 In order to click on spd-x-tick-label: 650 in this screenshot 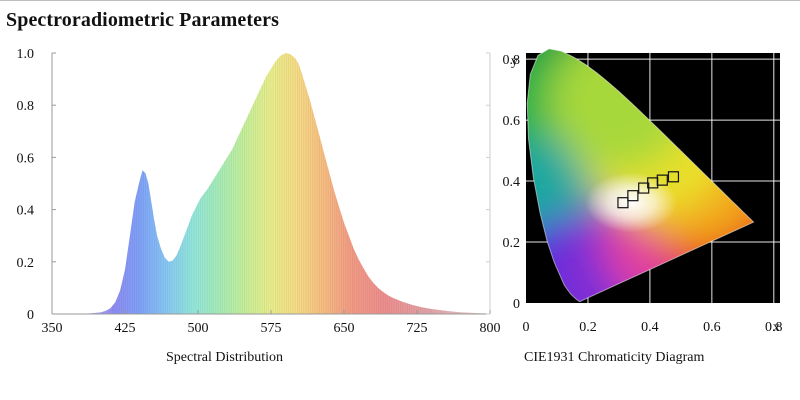, I will do `click(344, 328)`.